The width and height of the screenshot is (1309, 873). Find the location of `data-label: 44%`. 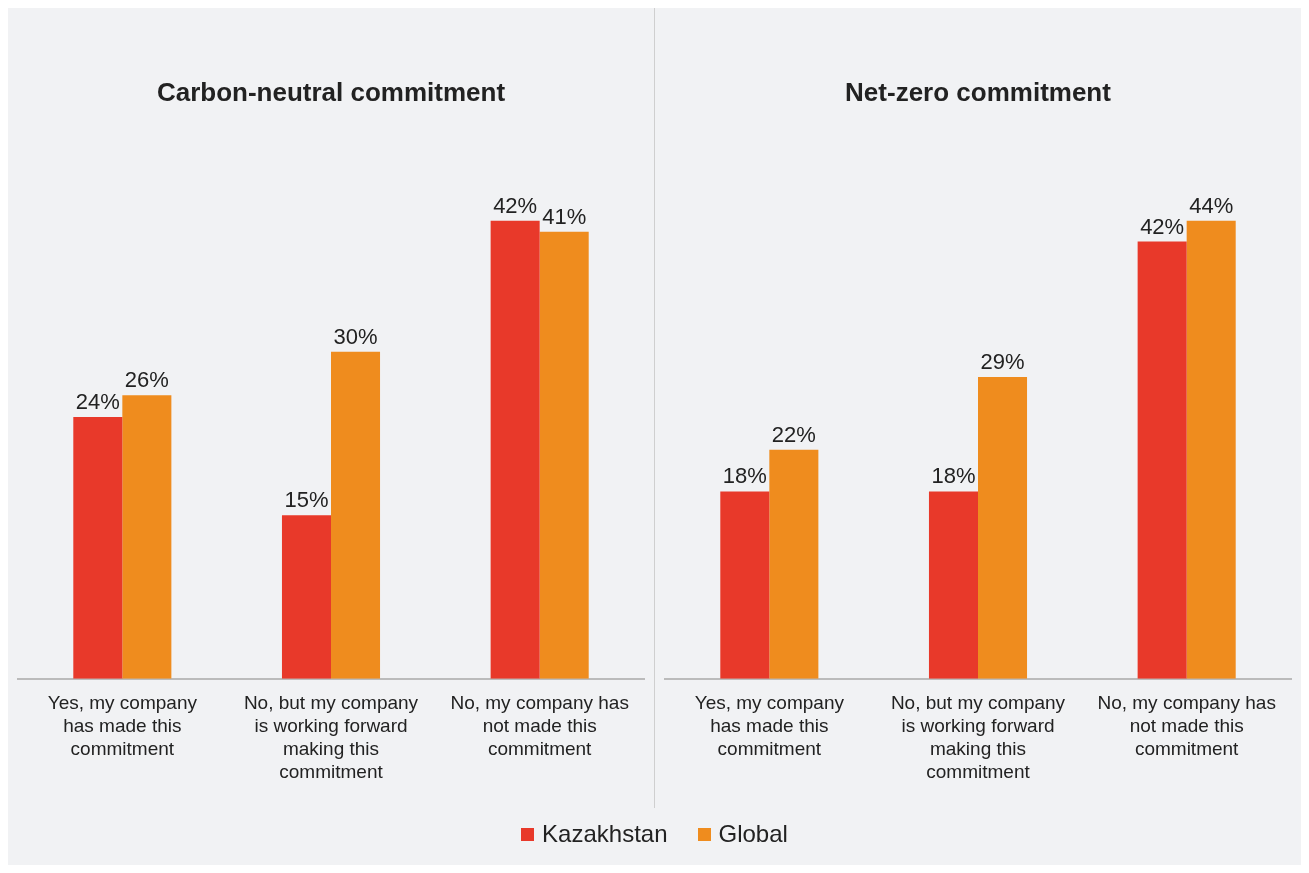

data-label: 44% is located at coordinates (1211, 205).